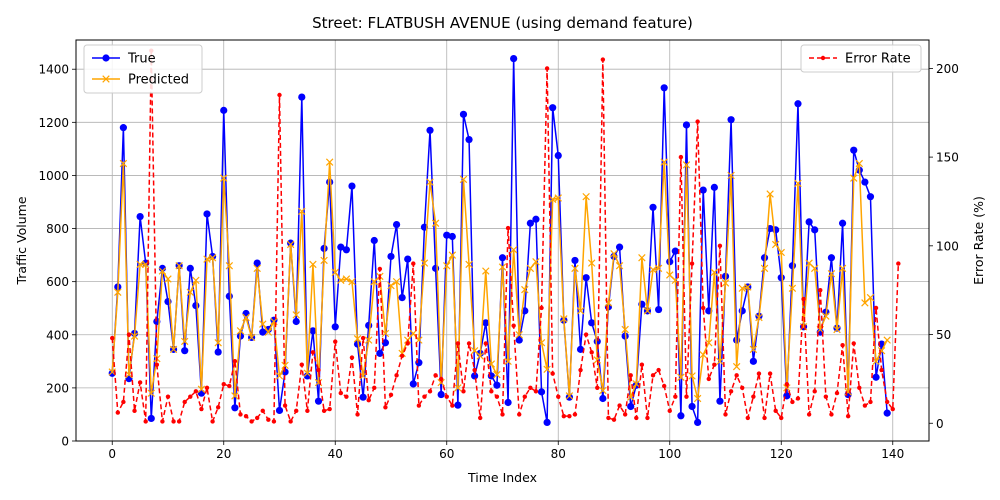 The width and height of the screenshot is (1000, 500). What do you see at coordinates (669, 454) in the screenshot?
I see `x-tick-label: 100` at bounding box center [669, 454].